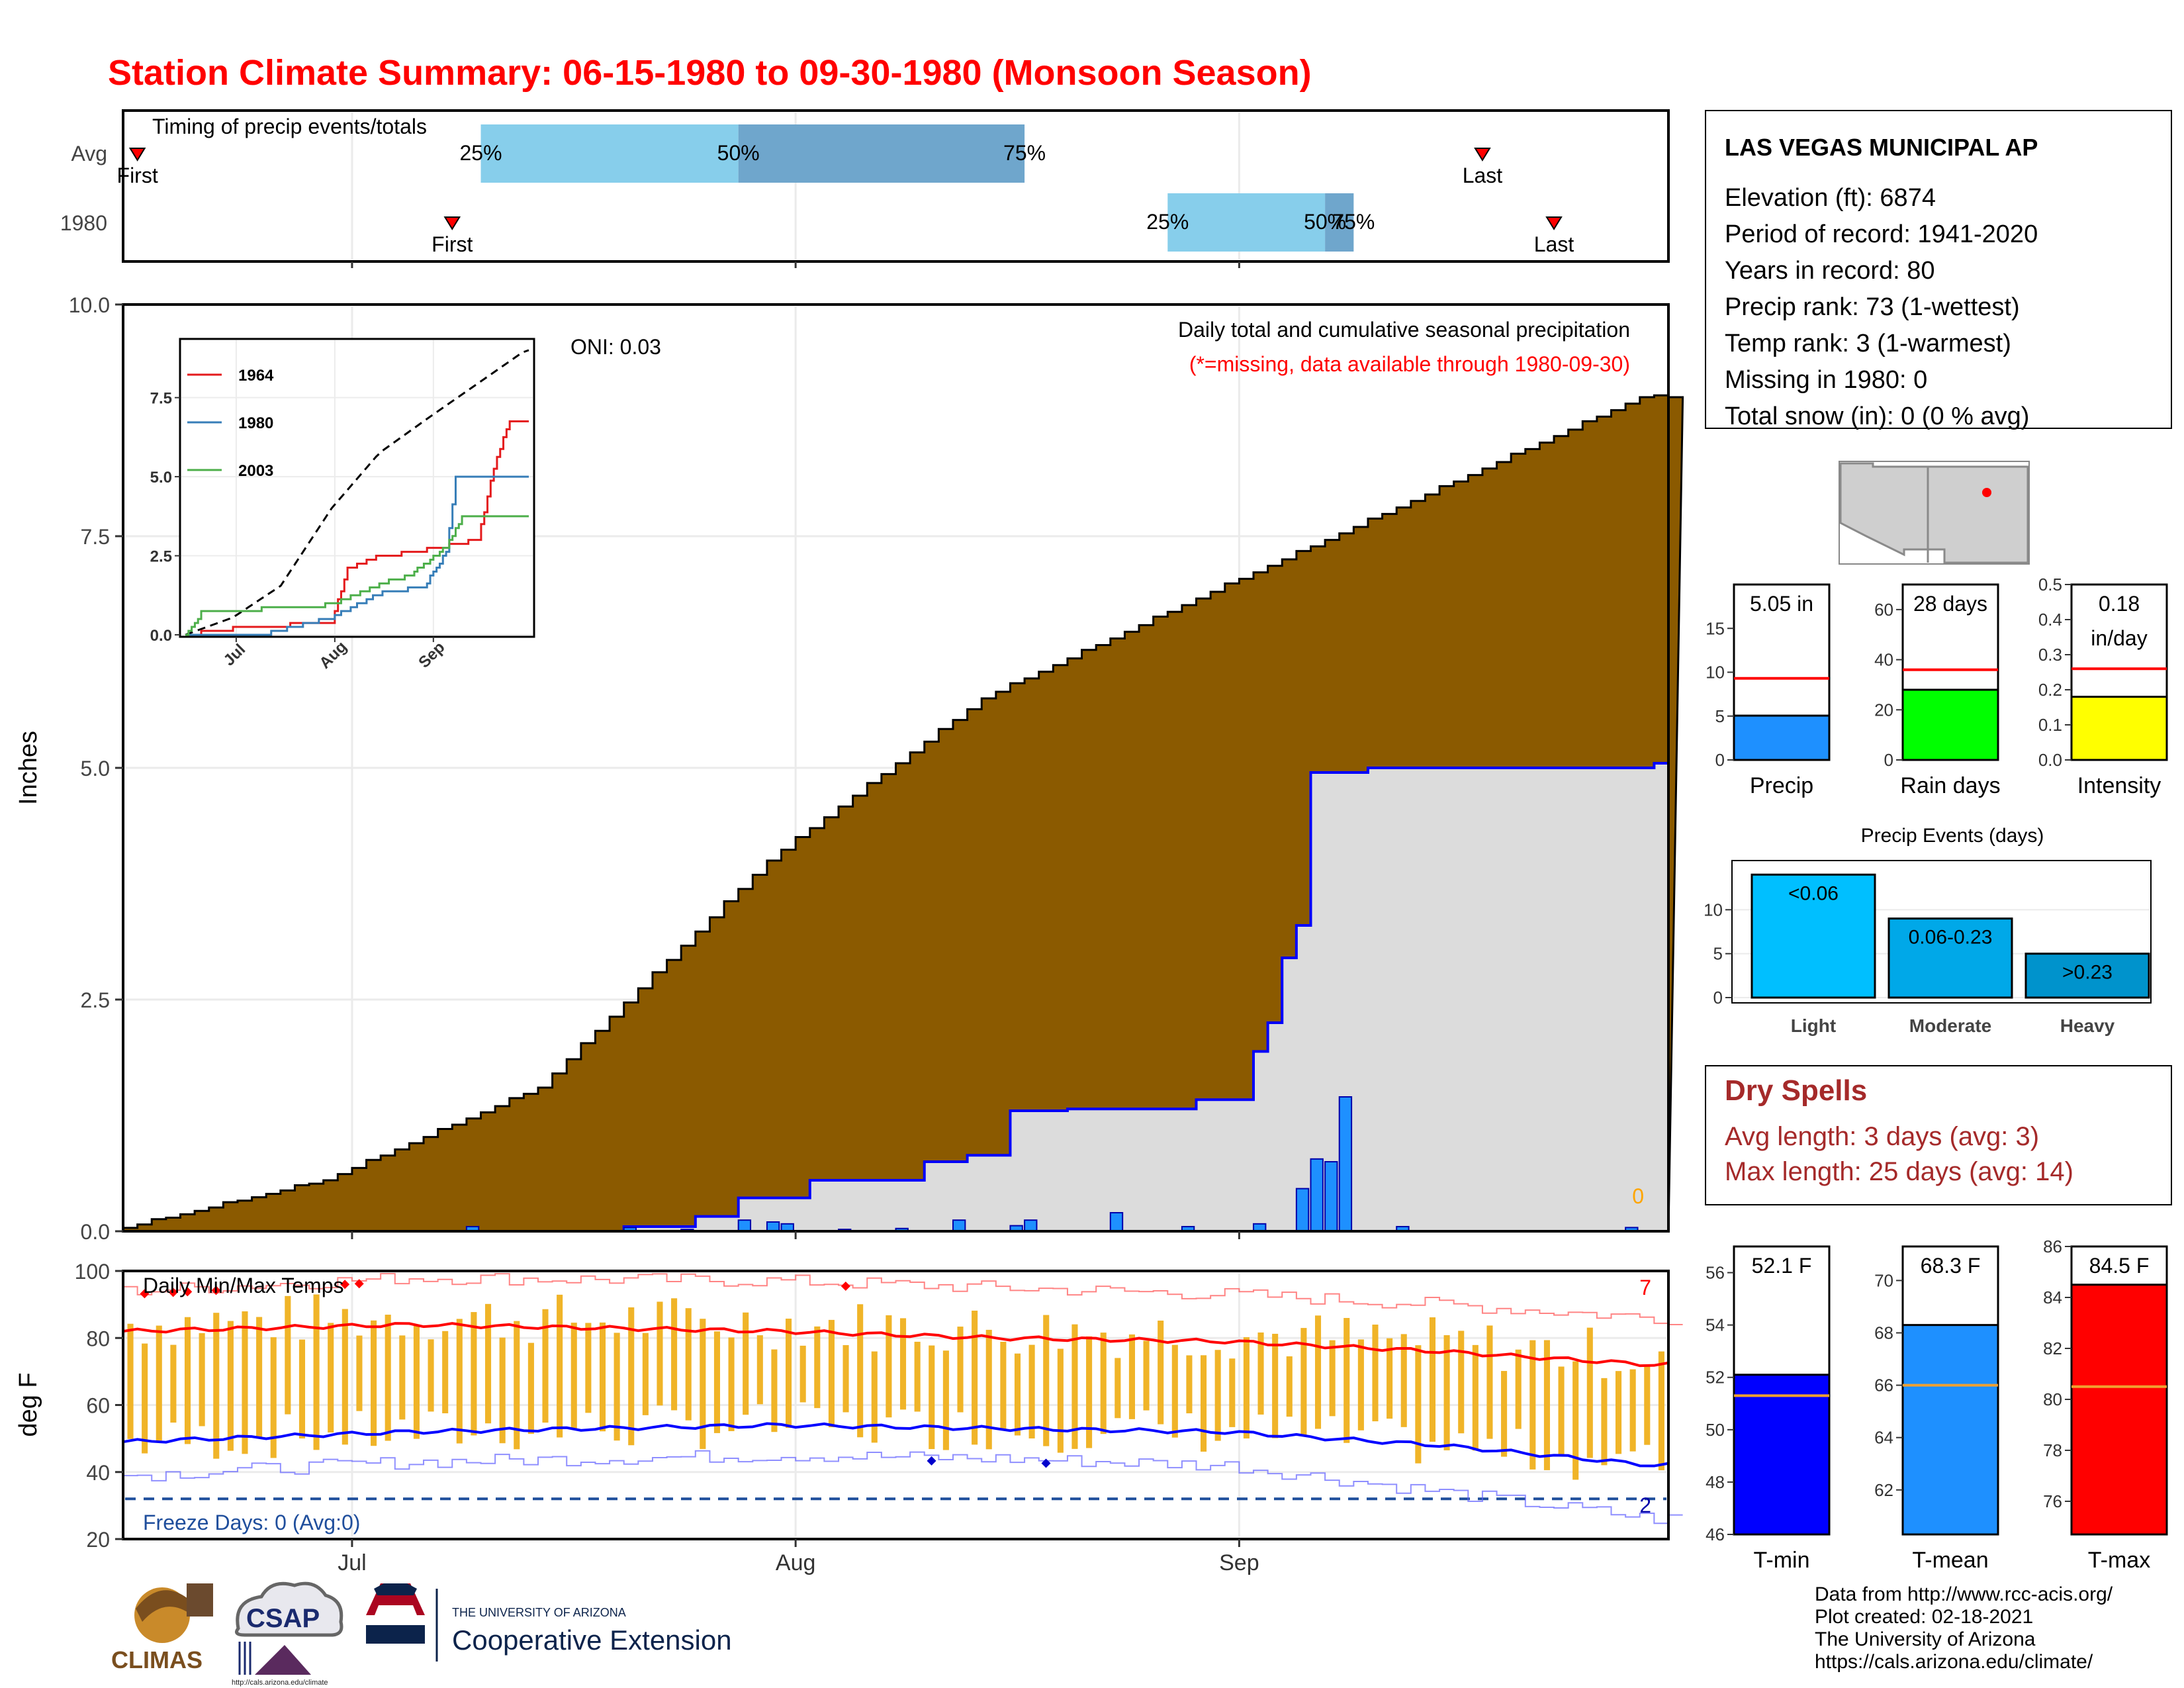  What do you see at coordinates (1024, 153) in the screenshot?
I see `timing-pct-label: 75%` at bounding box center [1024, 153].